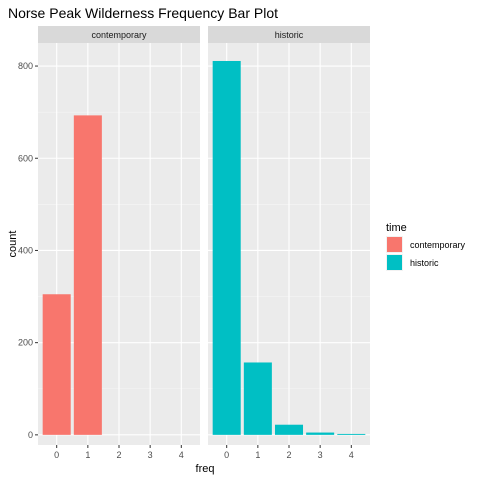 This screenshot has height=480, width=480. Describe the element at coordinates (25, 66) in the screenshot. I see `y-tick-label: 800` at that location.